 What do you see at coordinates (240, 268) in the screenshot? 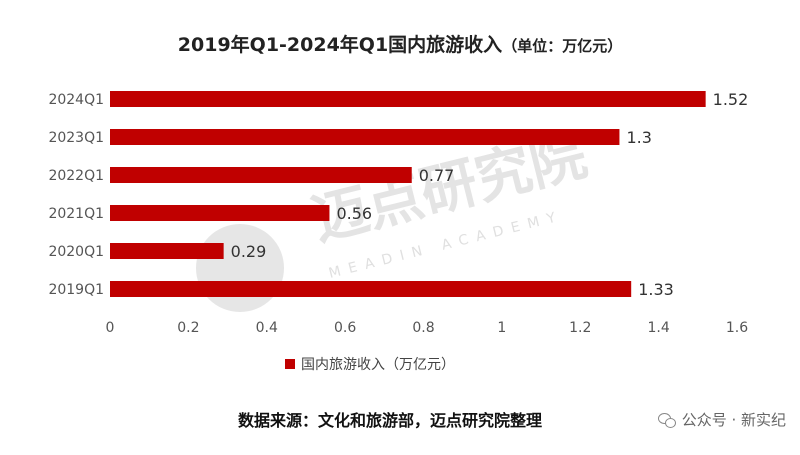
I see `watermark-logo-icon` at bounding box center [240, 268].